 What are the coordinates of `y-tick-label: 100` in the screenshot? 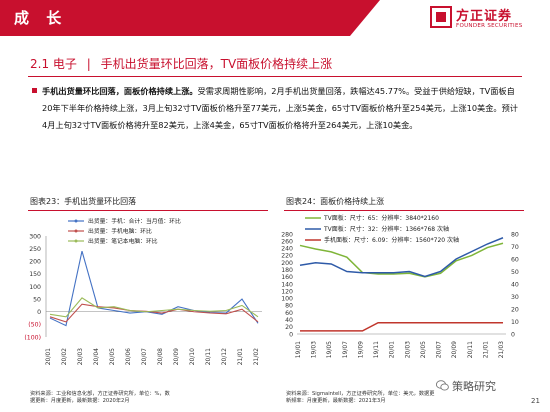 It's located at (35, 287).